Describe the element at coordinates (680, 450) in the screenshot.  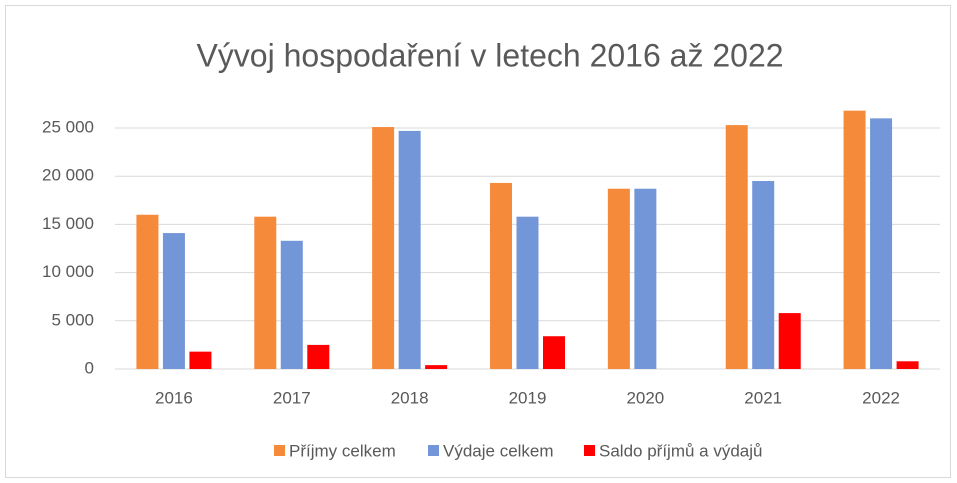
I see `legend-label: Saldo příjmů a výdajů` at that location.